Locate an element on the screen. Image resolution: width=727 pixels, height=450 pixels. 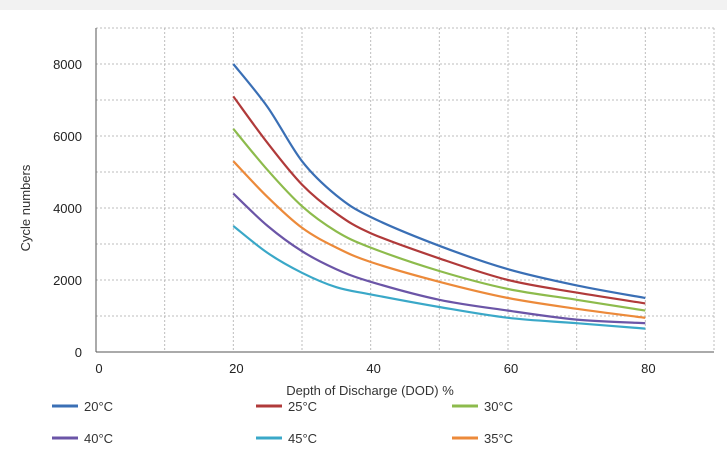
y-tick-label: 8000 is located at coordinates (67, 64).